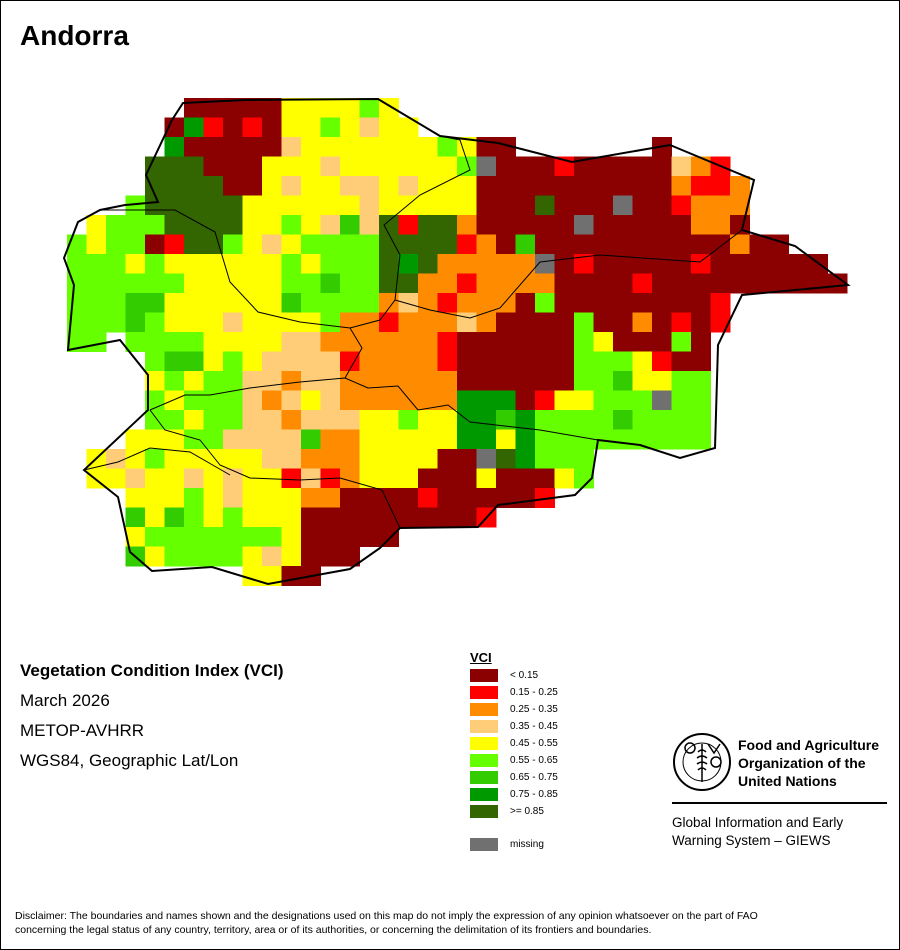 The width and height of the screenshot is (900, 950). Describe the element at coordinates (514, 811) in the screenshot. I see `legend-item: >= 0.85` at that location.